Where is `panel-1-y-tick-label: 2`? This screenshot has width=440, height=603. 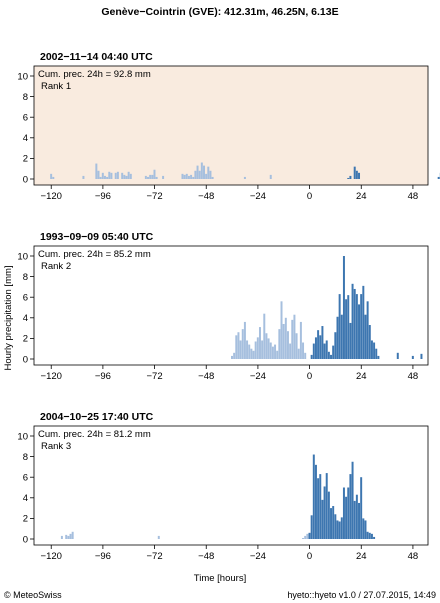
panel-1-y-tick-label: 2 is located at coordinates (25, 159).